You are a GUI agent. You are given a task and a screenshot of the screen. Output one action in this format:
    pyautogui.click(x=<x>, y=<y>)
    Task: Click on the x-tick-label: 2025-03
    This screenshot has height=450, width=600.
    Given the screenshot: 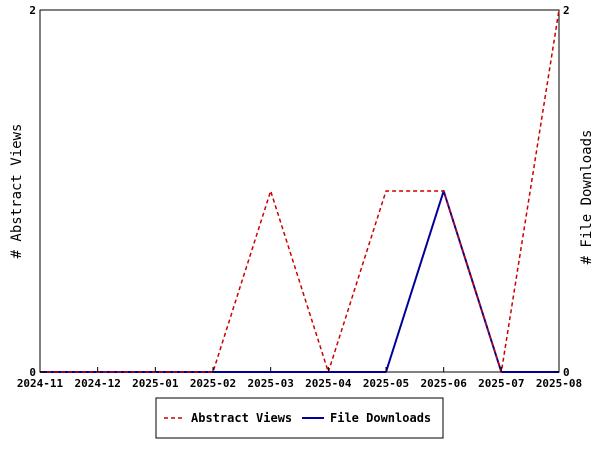 What is the action you would take?
    pyautogui.click(x=270, y=383)
    